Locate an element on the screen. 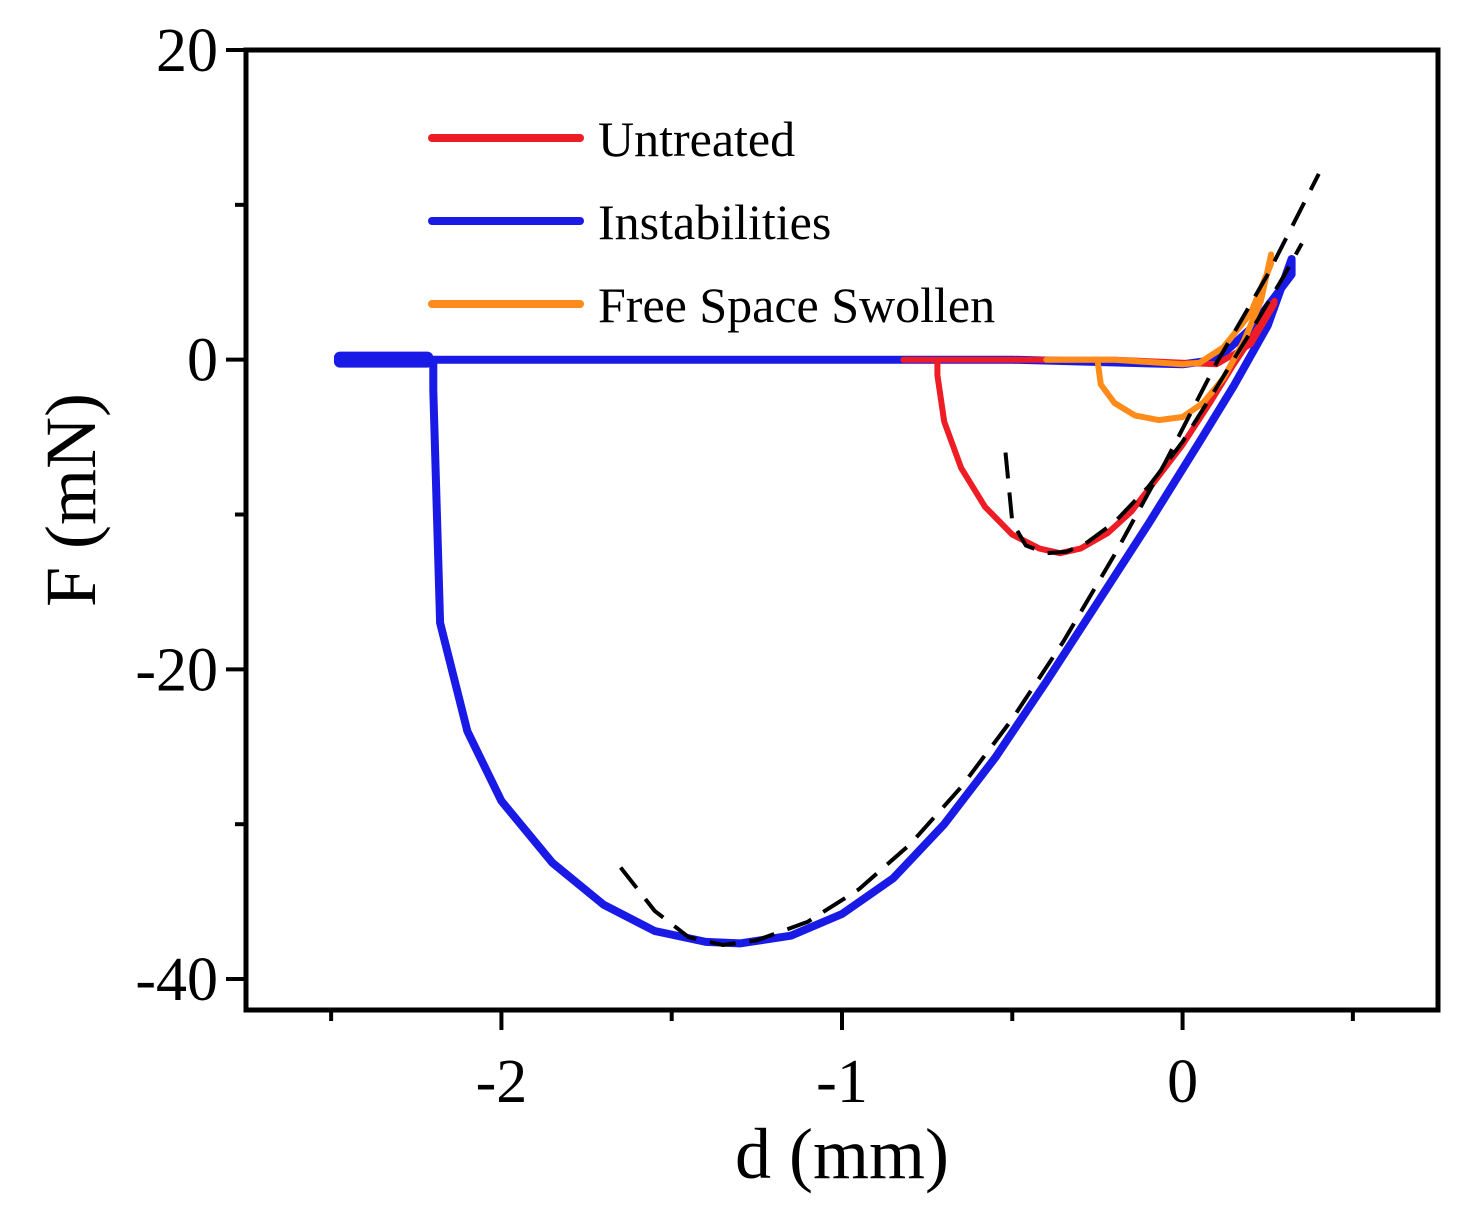 The height and width of the screenshot is (1222, 1462). series-line-untreated is located at coordinates (1089, 427).